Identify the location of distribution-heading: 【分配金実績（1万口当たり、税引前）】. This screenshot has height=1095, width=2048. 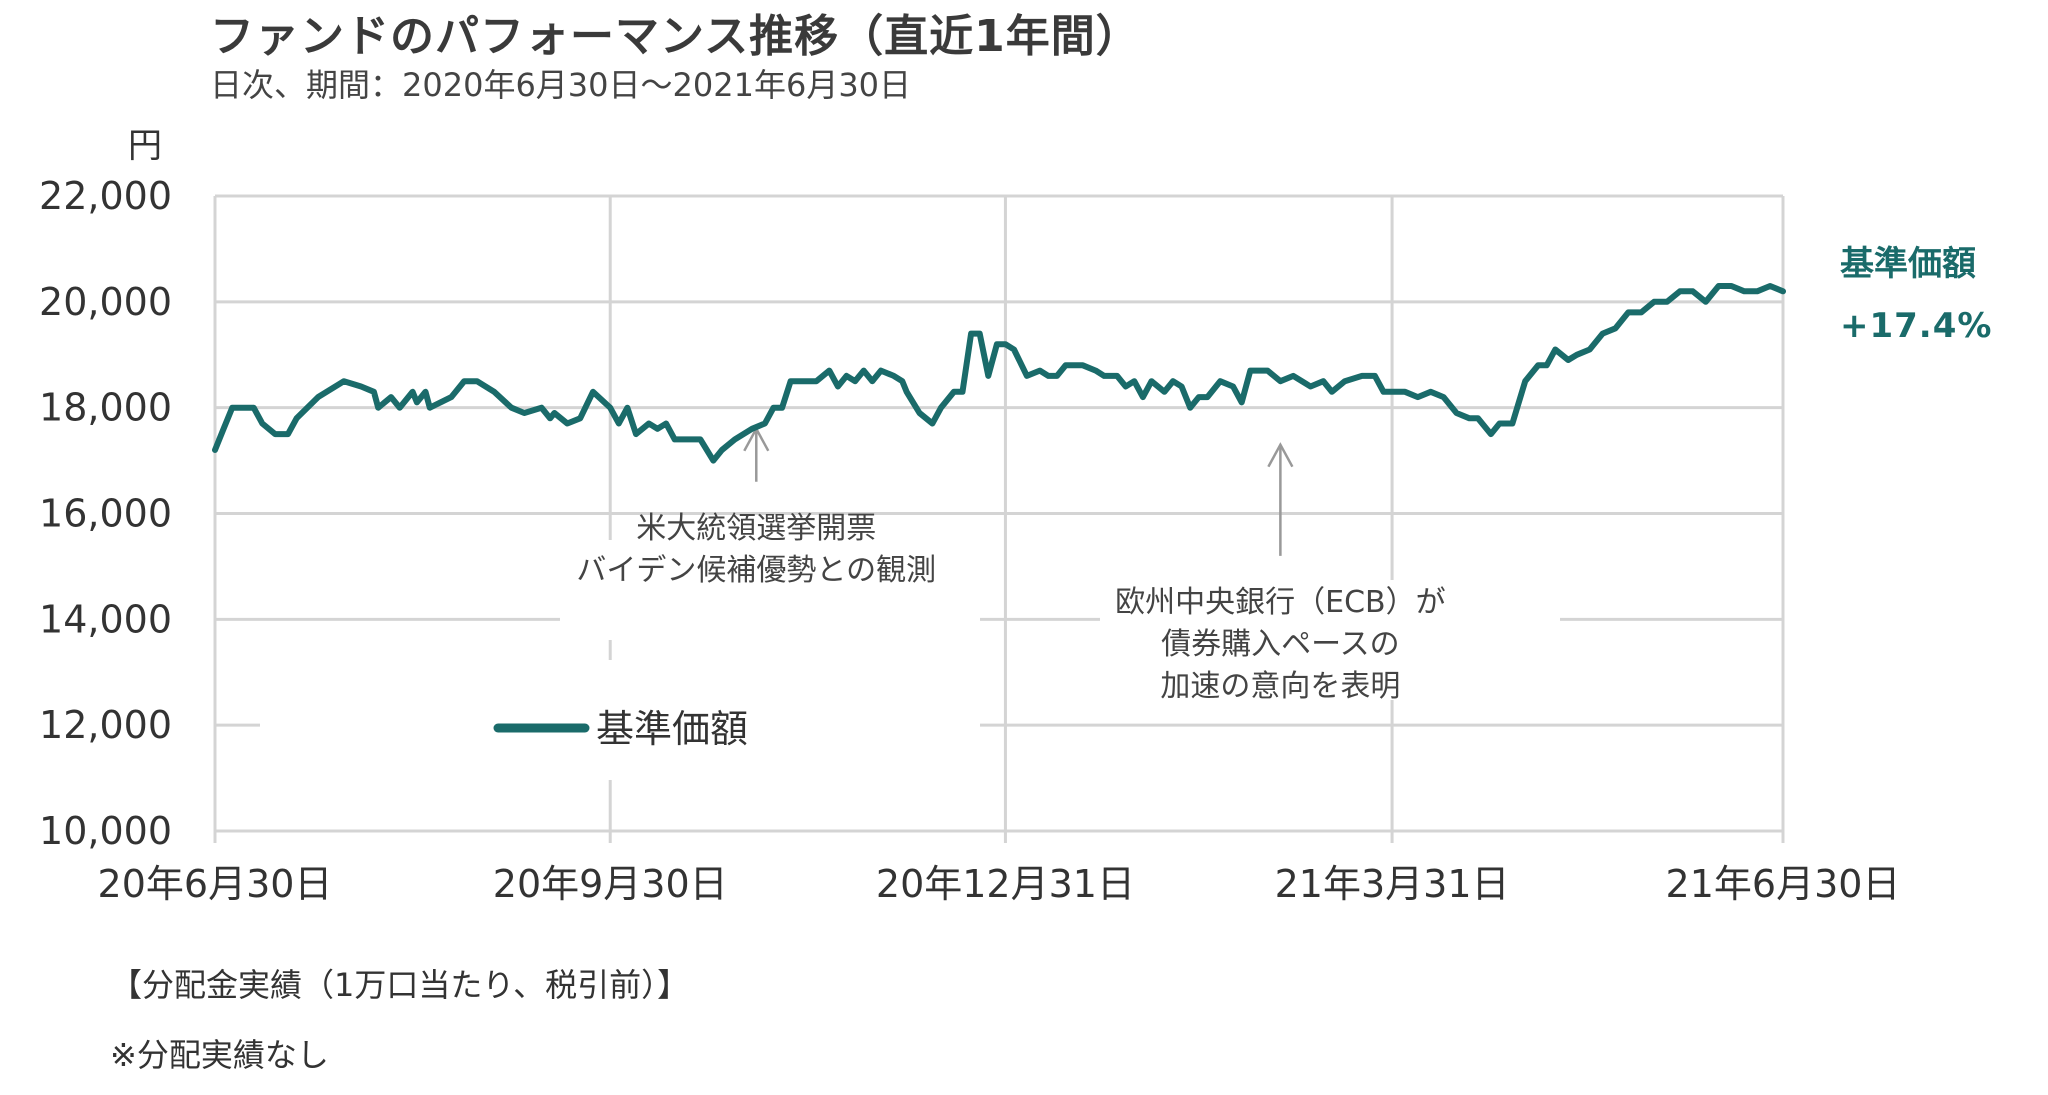
(400, 985).